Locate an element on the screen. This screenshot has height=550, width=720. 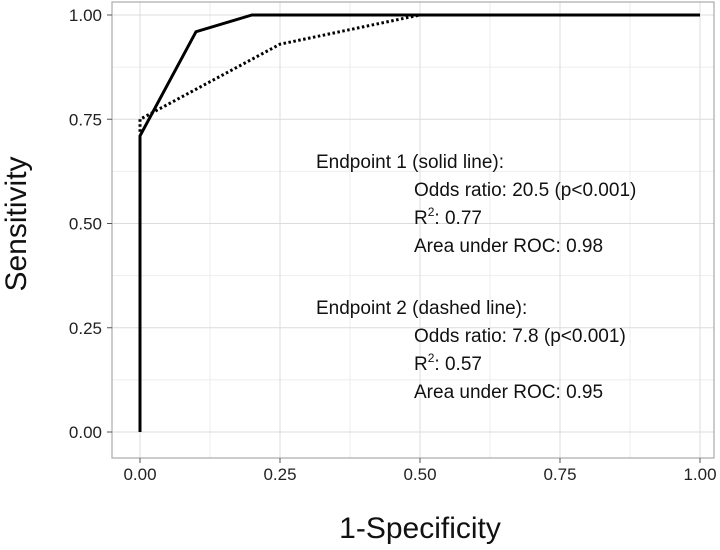
x-tick-label: 0.00 is located at coordinates (139, 474).